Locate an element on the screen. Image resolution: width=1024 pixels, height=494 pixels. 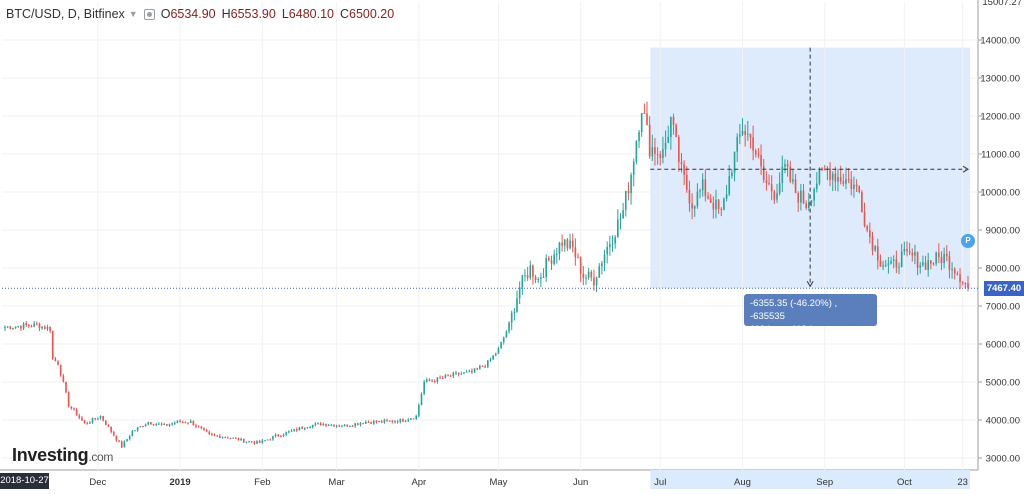
time-tick-label: Jul is located at coordinates (660, 482).